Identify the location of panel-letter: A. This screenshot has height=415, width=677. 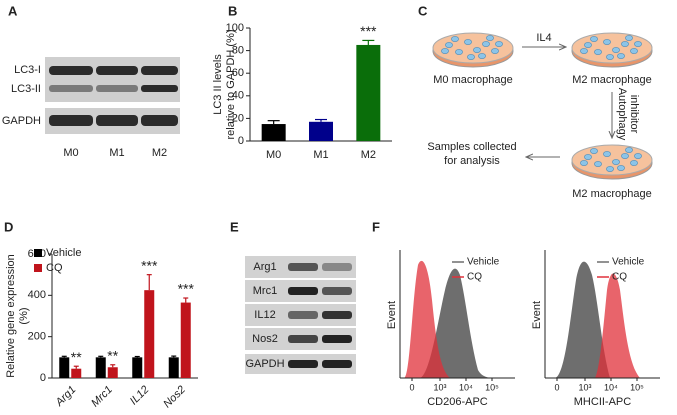
(13, 10).